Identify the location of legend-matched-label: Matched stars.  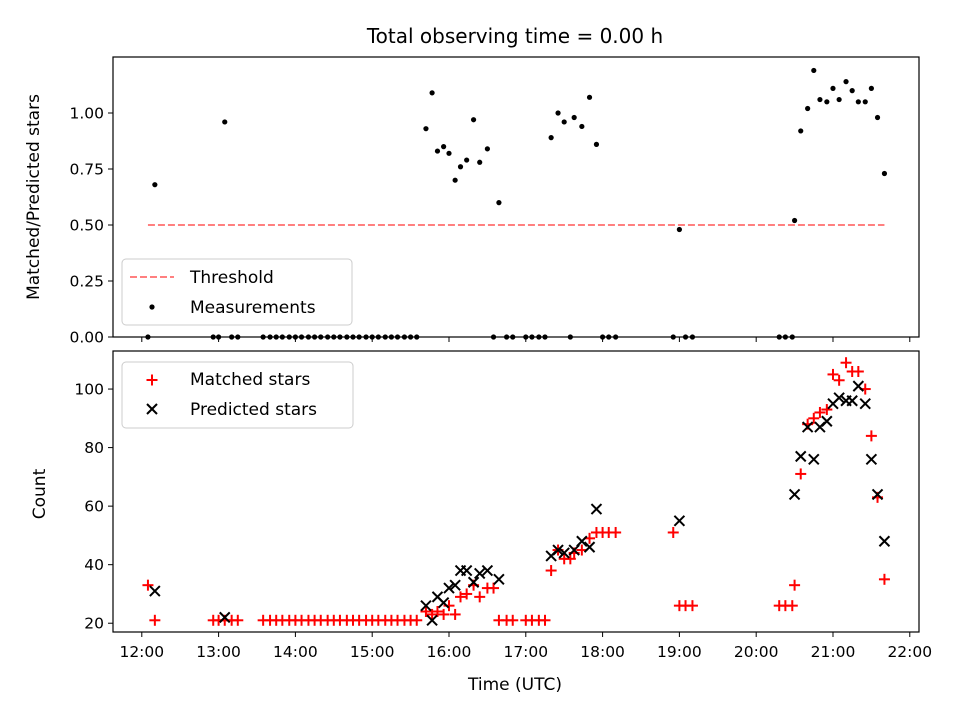
(250, 380).